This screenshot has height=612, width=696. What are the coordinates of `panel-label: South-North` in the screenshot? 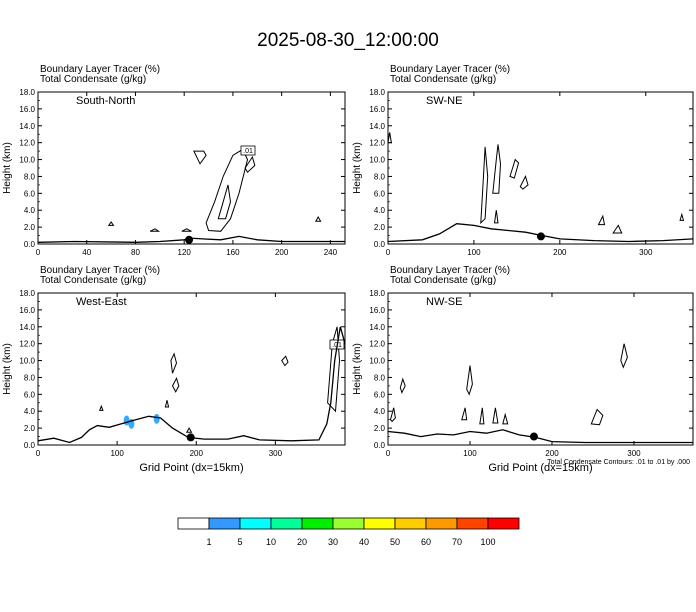 It's located at (105, 101).